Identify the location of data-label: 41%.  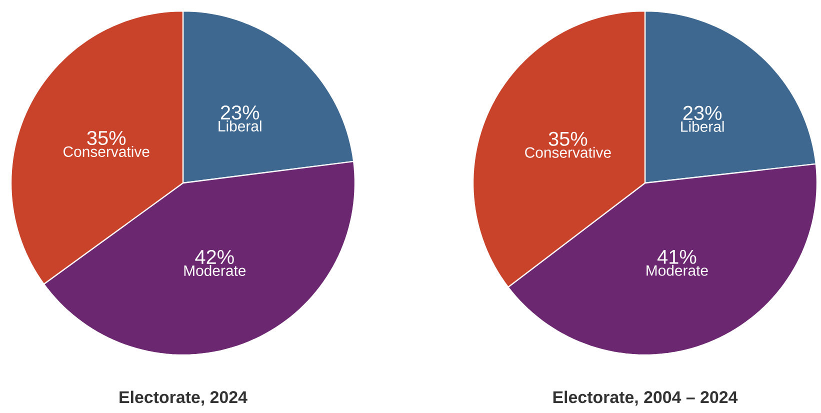
(676, 257).